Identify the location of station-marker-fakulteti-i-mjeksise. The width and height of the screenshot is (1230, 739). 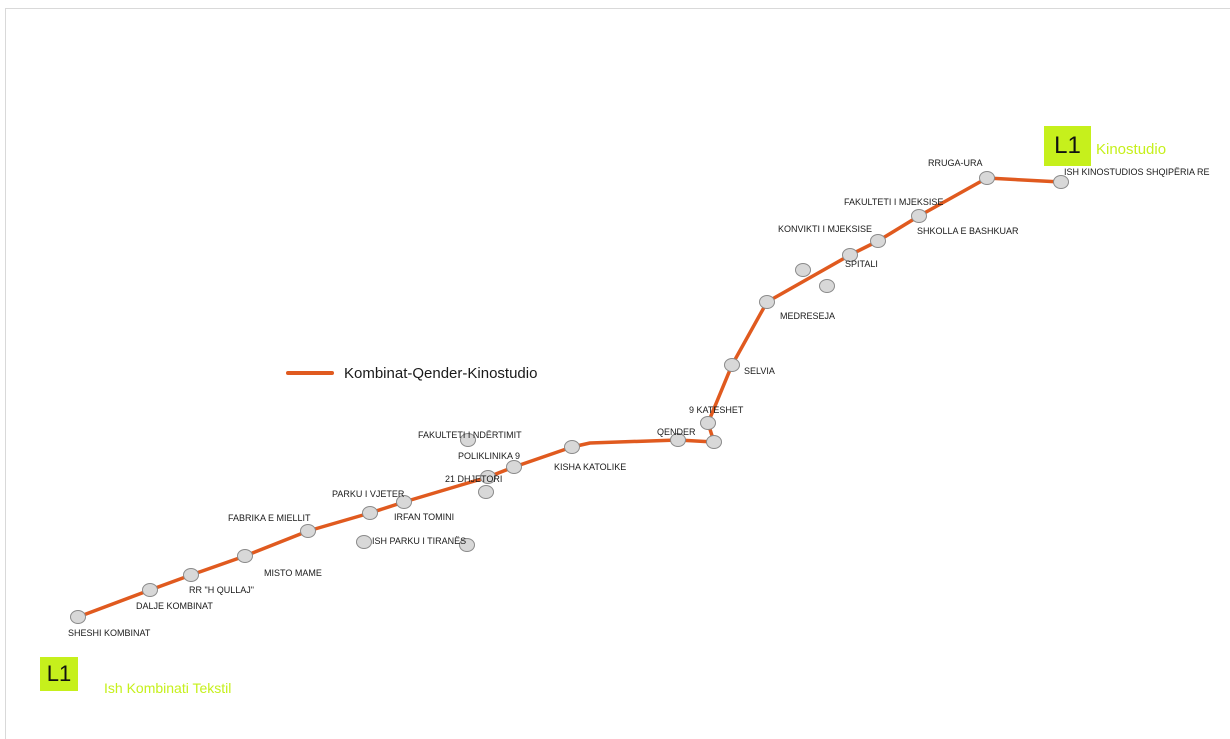
(919, 216).